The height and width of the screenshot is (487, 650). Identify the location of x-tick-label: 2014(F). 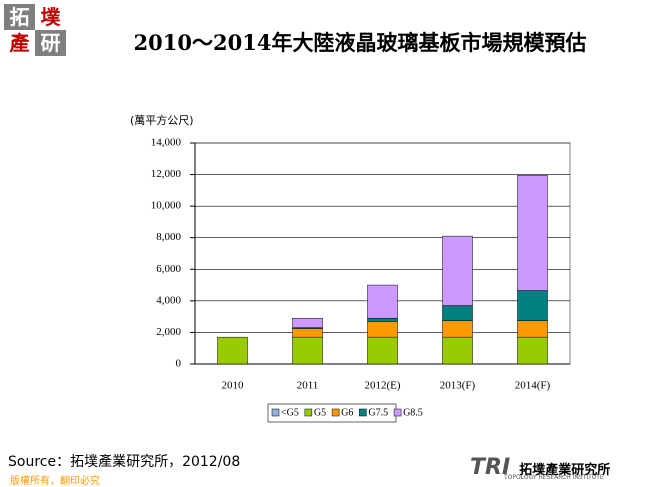
(533, 386).